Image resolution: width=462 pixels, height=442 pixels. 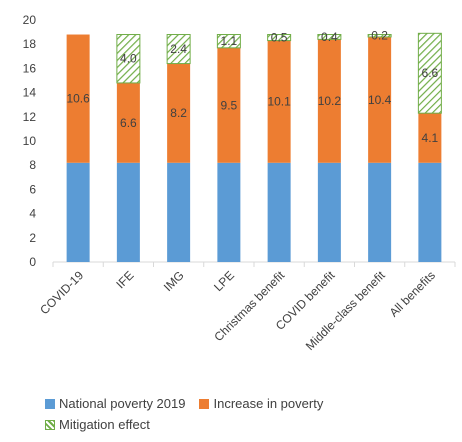 What do you see at coordinates (61, 292) in the screenshot?
I see `x-tick-label: COVID-19` at bounding box center [61, 292].